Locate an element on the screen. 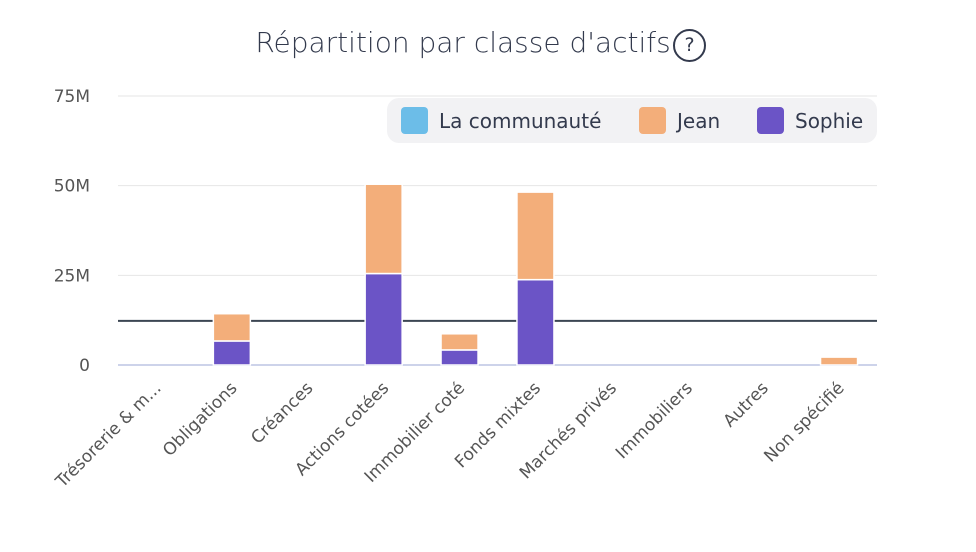 The image size is (976, 552). legend-item: Jean is located at coordinates (679, 120).